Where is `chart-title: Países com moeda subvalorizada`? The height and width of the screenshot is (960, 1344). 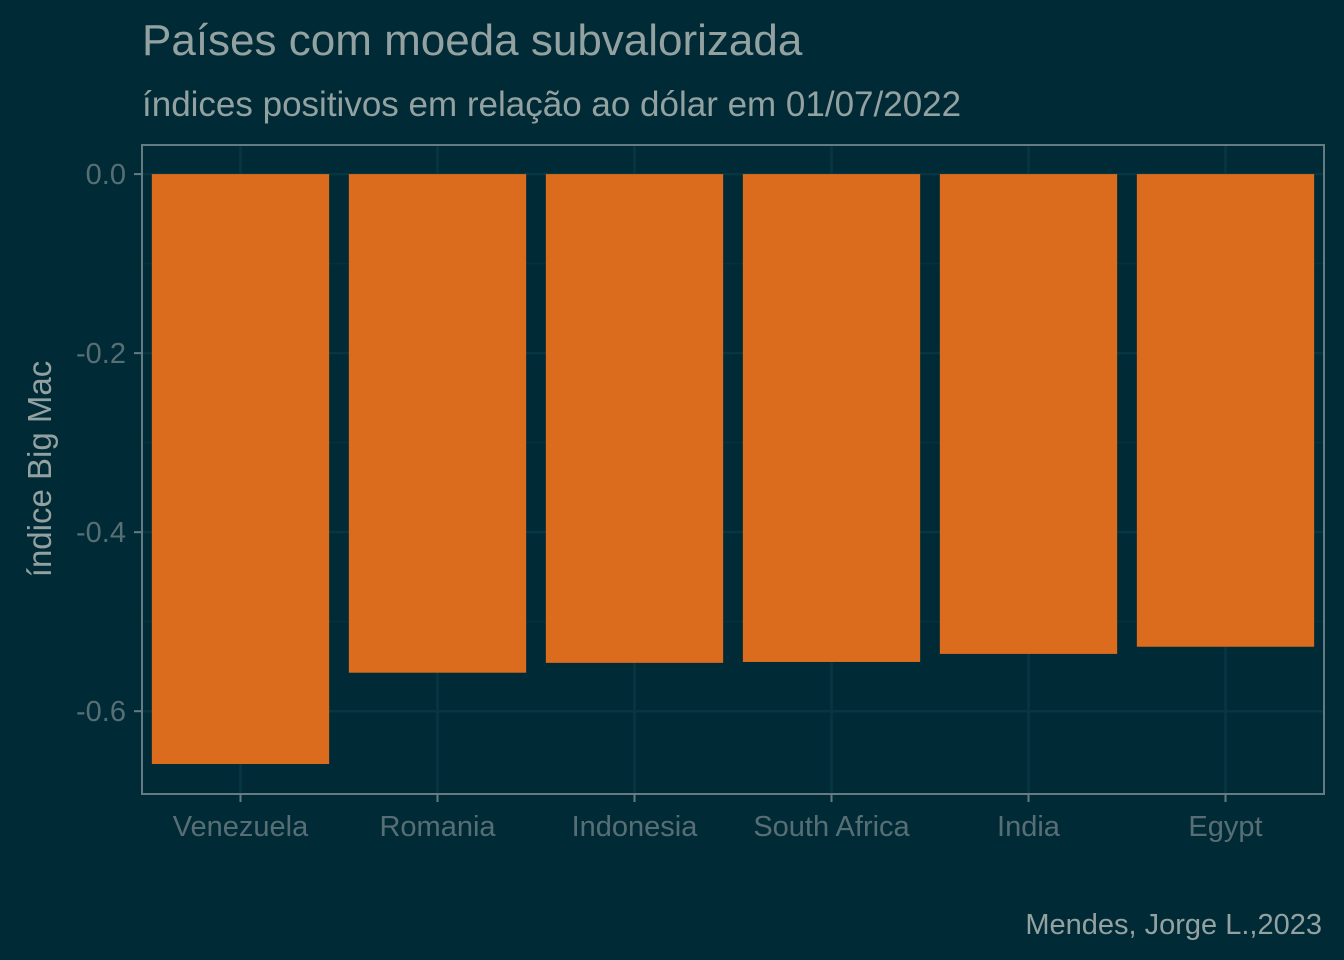
chart-title: Países com moeda subvalorizada is located at coordinates (472, 40).